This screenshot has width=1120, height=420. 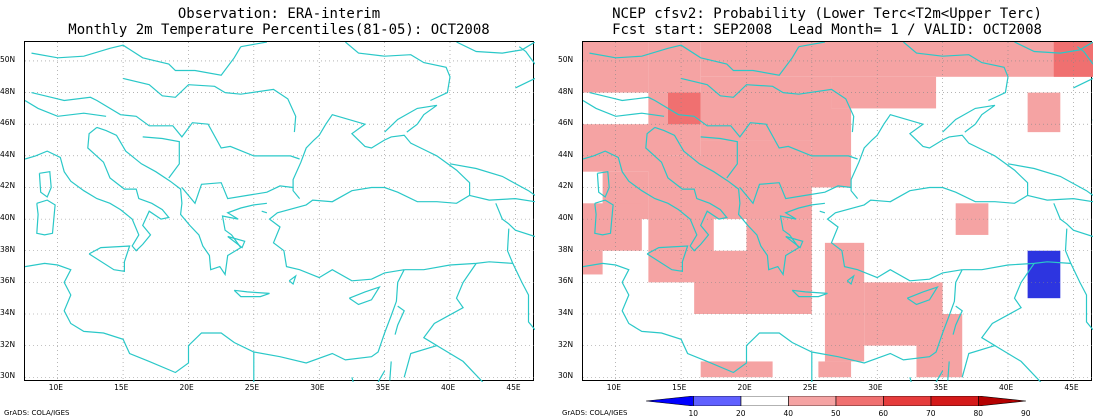 What do you see at coordinates (566, 186) in the screenshot?
I see `lat-label: 42N` at bounding box center [566, 186].